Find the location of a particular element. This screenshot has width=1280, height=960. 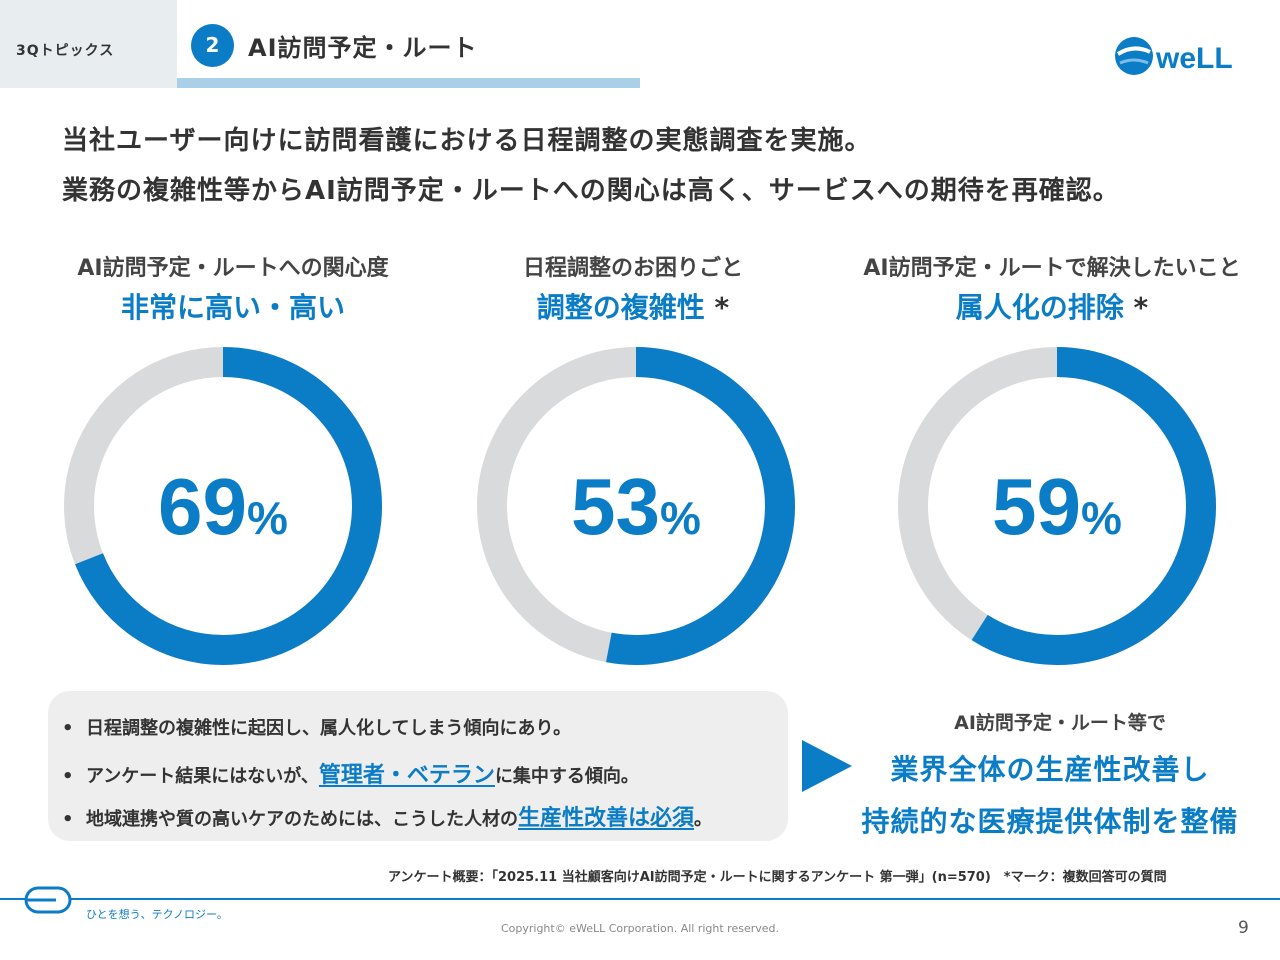

chart-1-subtitle: AI訪問予定・ルートへの関心度 is located at coordinates (233, 268).